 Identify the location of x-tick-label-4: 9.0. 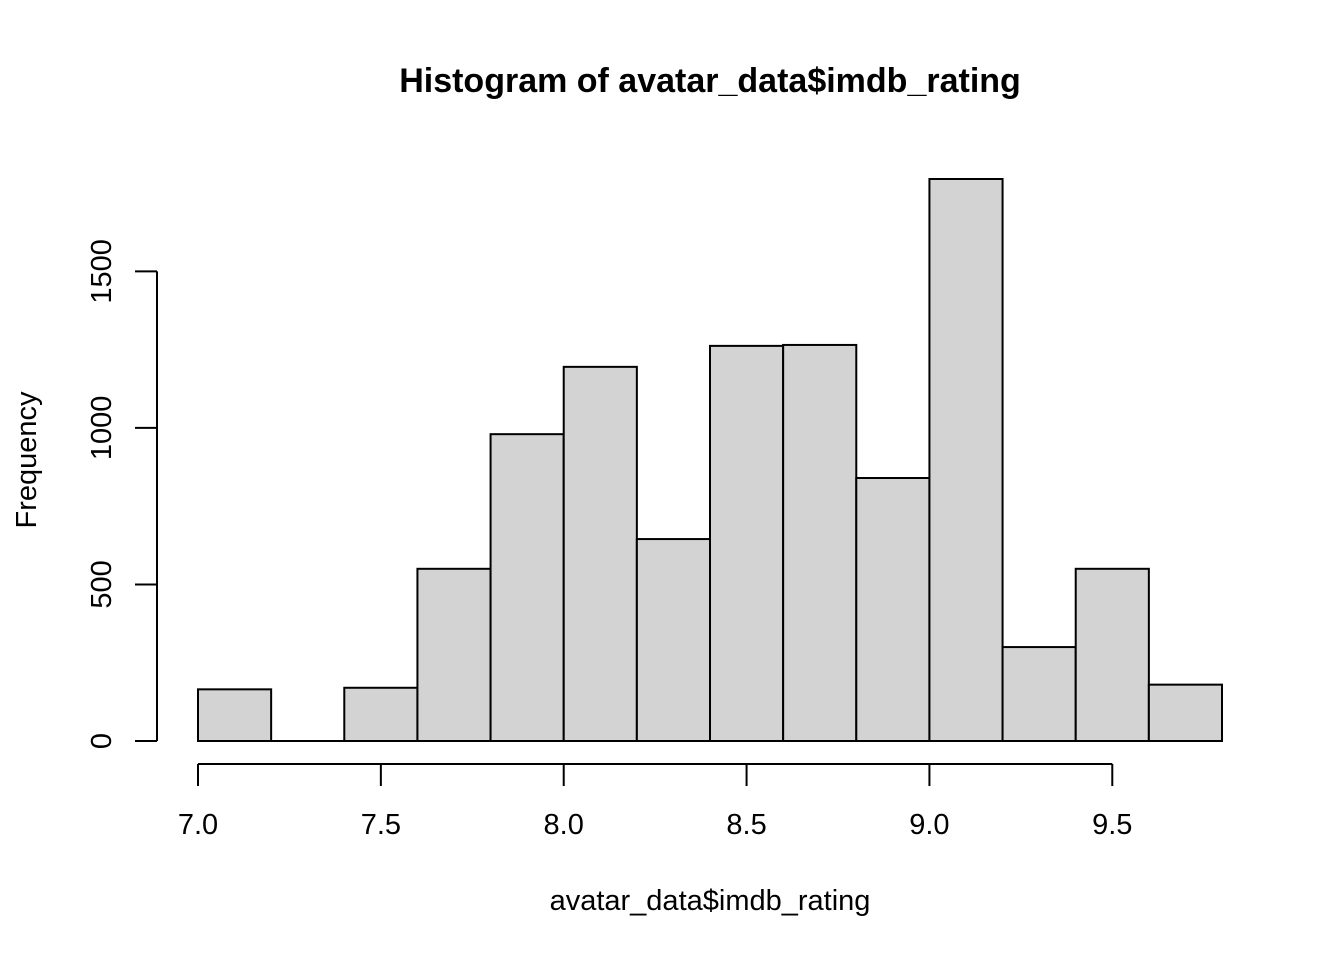
(929, 825).